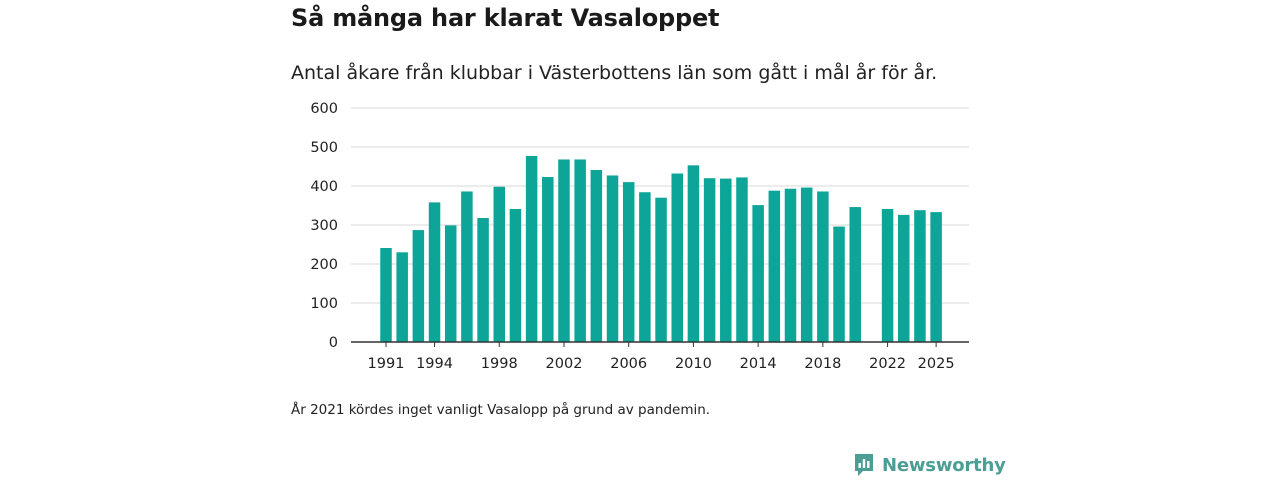 The width and height of the screenshot is (1280, 480). I want to click on x-tick-label: 1991, so click(386, 364).